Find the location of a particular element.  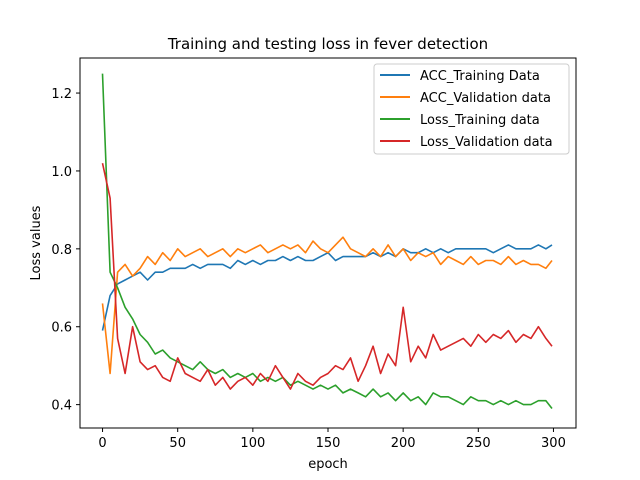

x-axis: 0 50 100 150 200 250 300 is located at coordinates (332, 439).